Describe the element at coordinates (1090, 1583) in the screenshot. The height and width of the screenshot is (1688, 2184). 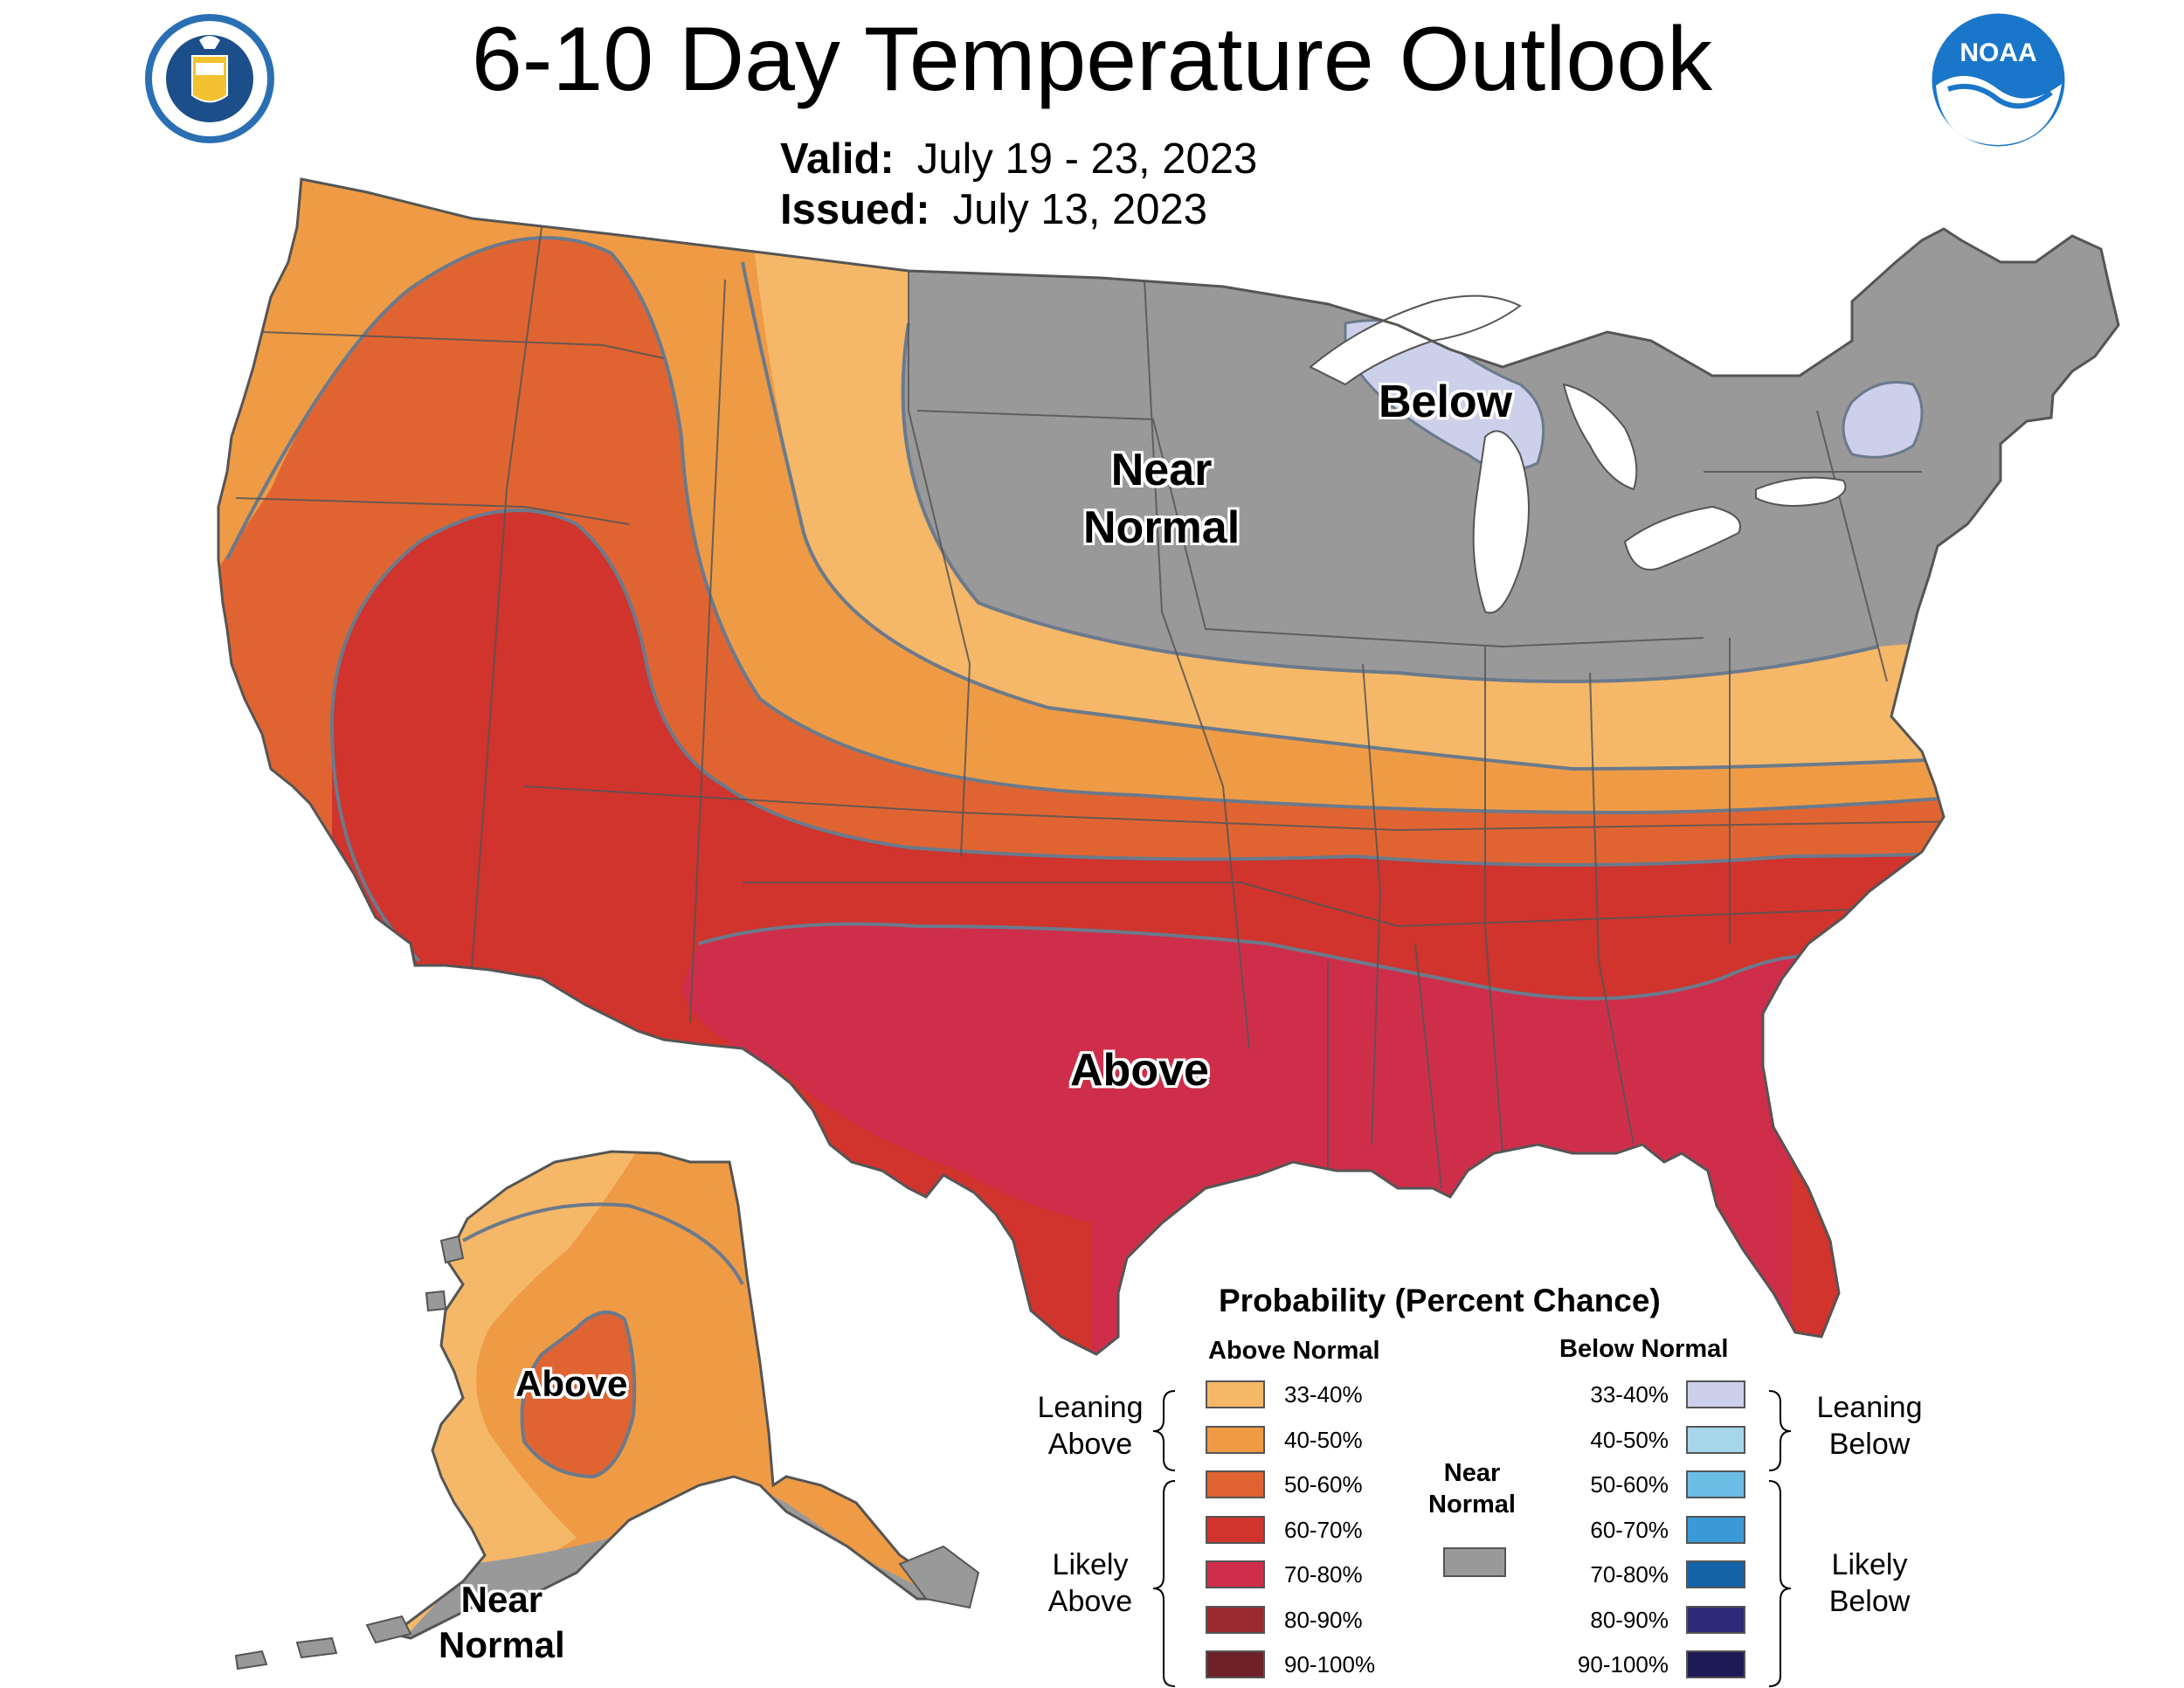
I see `legend-likely-above: Likely Above` at that location.